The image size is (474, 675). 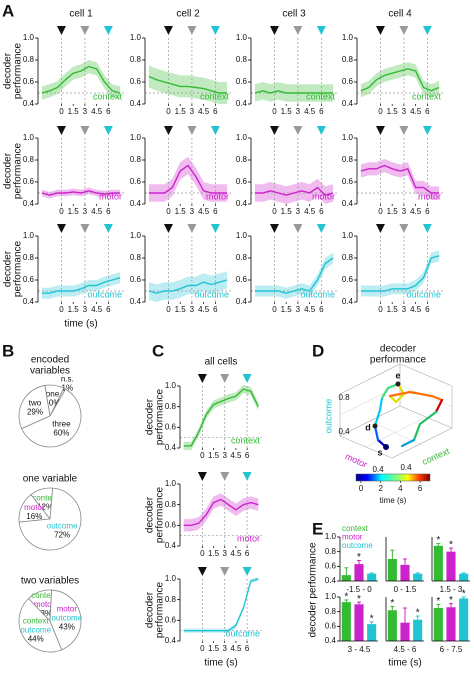 What do you see at coordinates (68, 387) in the screenshot?
I see `slice-label: 1%` at bounding box center [68, 387].